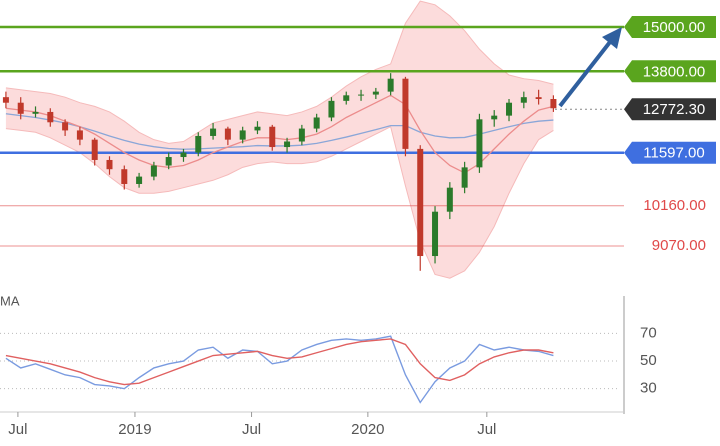  I want to click on y-tick-label: 50, so click(648, 360).